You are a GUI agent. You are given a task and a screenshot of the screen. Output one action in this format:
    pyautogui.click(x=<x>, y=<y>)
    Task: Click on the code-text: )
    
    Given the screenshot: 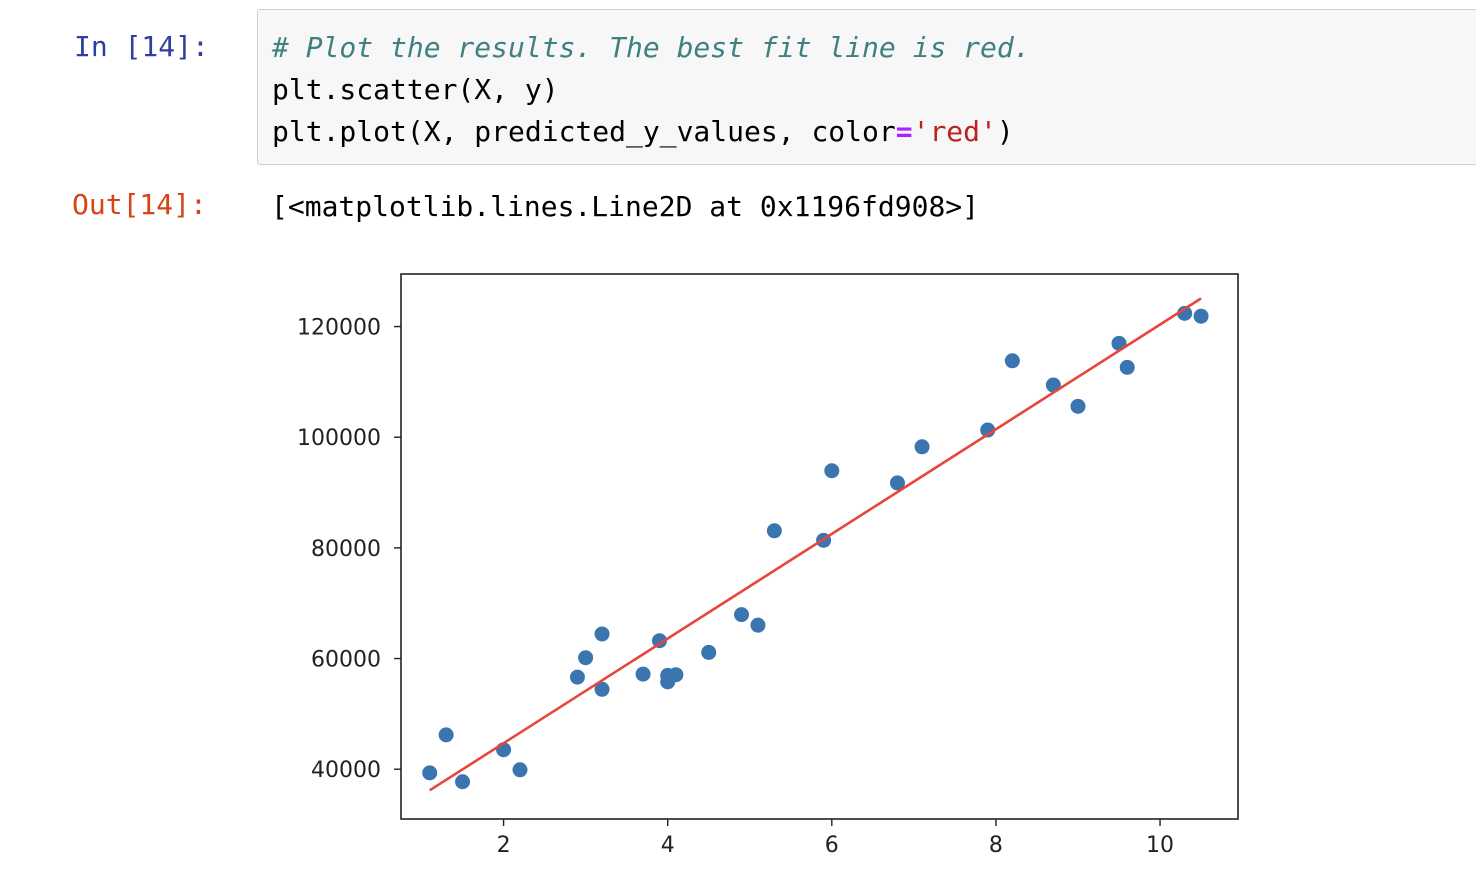 What is the action you would take?
    pyautogui.click(x=1005, y=131)
    